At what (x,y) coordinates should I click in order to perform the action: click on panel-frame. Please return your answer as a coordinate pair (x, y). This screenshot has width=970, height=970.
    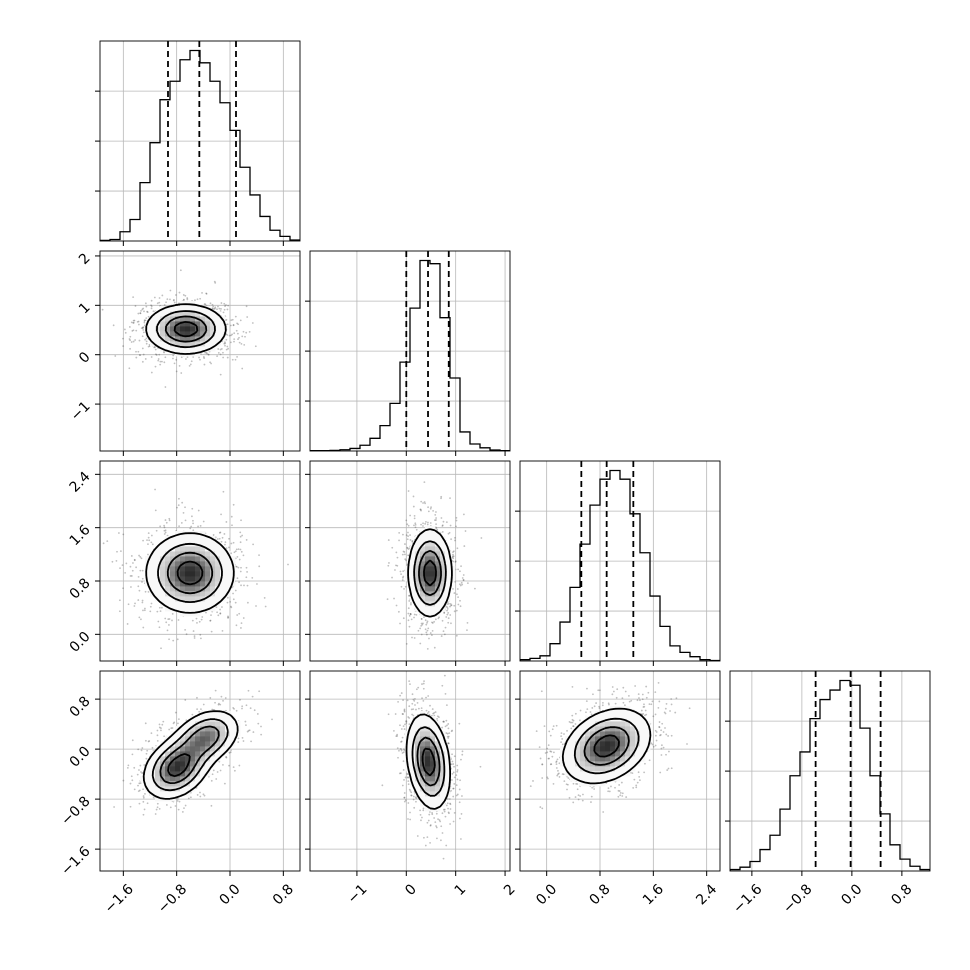
    Looking at the image, I should click on (200, 771).